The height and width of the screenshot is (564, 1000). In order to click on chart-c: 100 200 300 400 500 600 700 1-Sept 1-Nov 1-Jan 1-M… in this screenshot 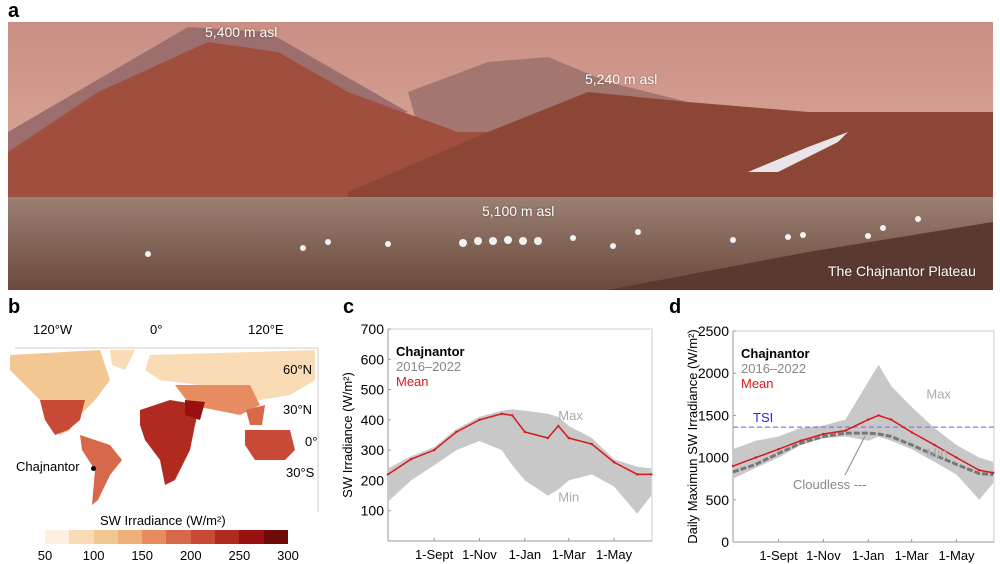, I will do `click(496, 441)`.